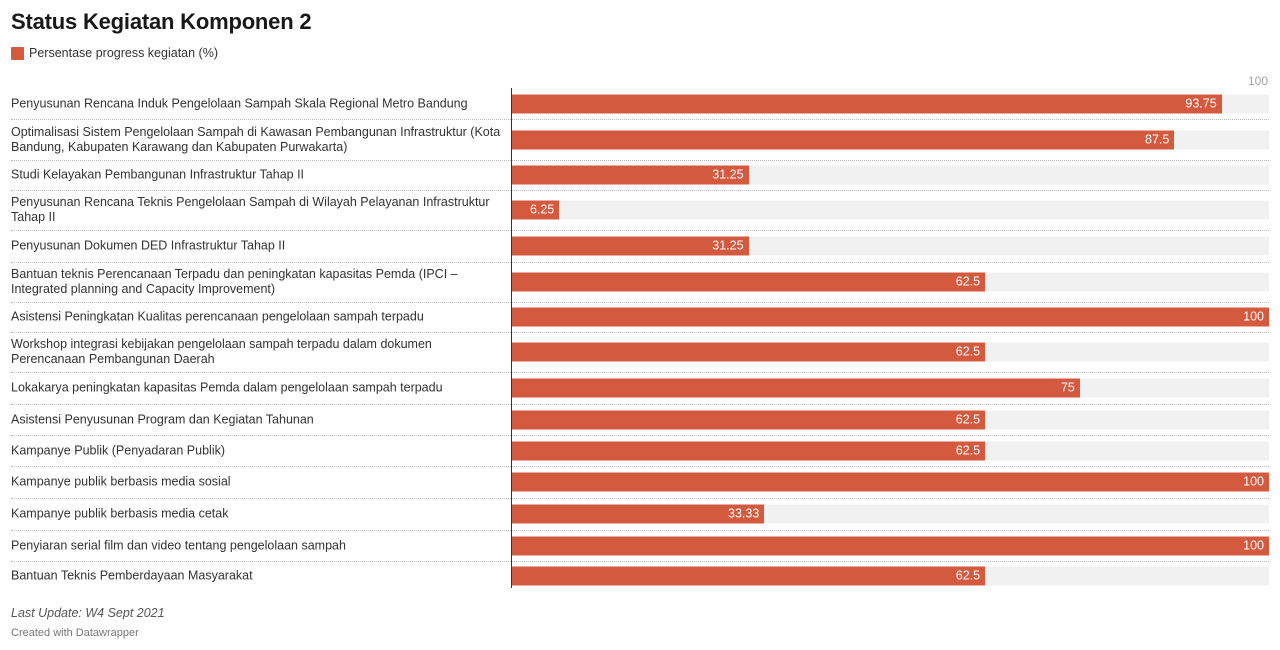 This screenshot has width=1280, height=650. What do you see at coordinates (75, 633) in the screenshot?
I see `datawrapper-credit: Created with Datawrapper` at bounding box center [75, 633].